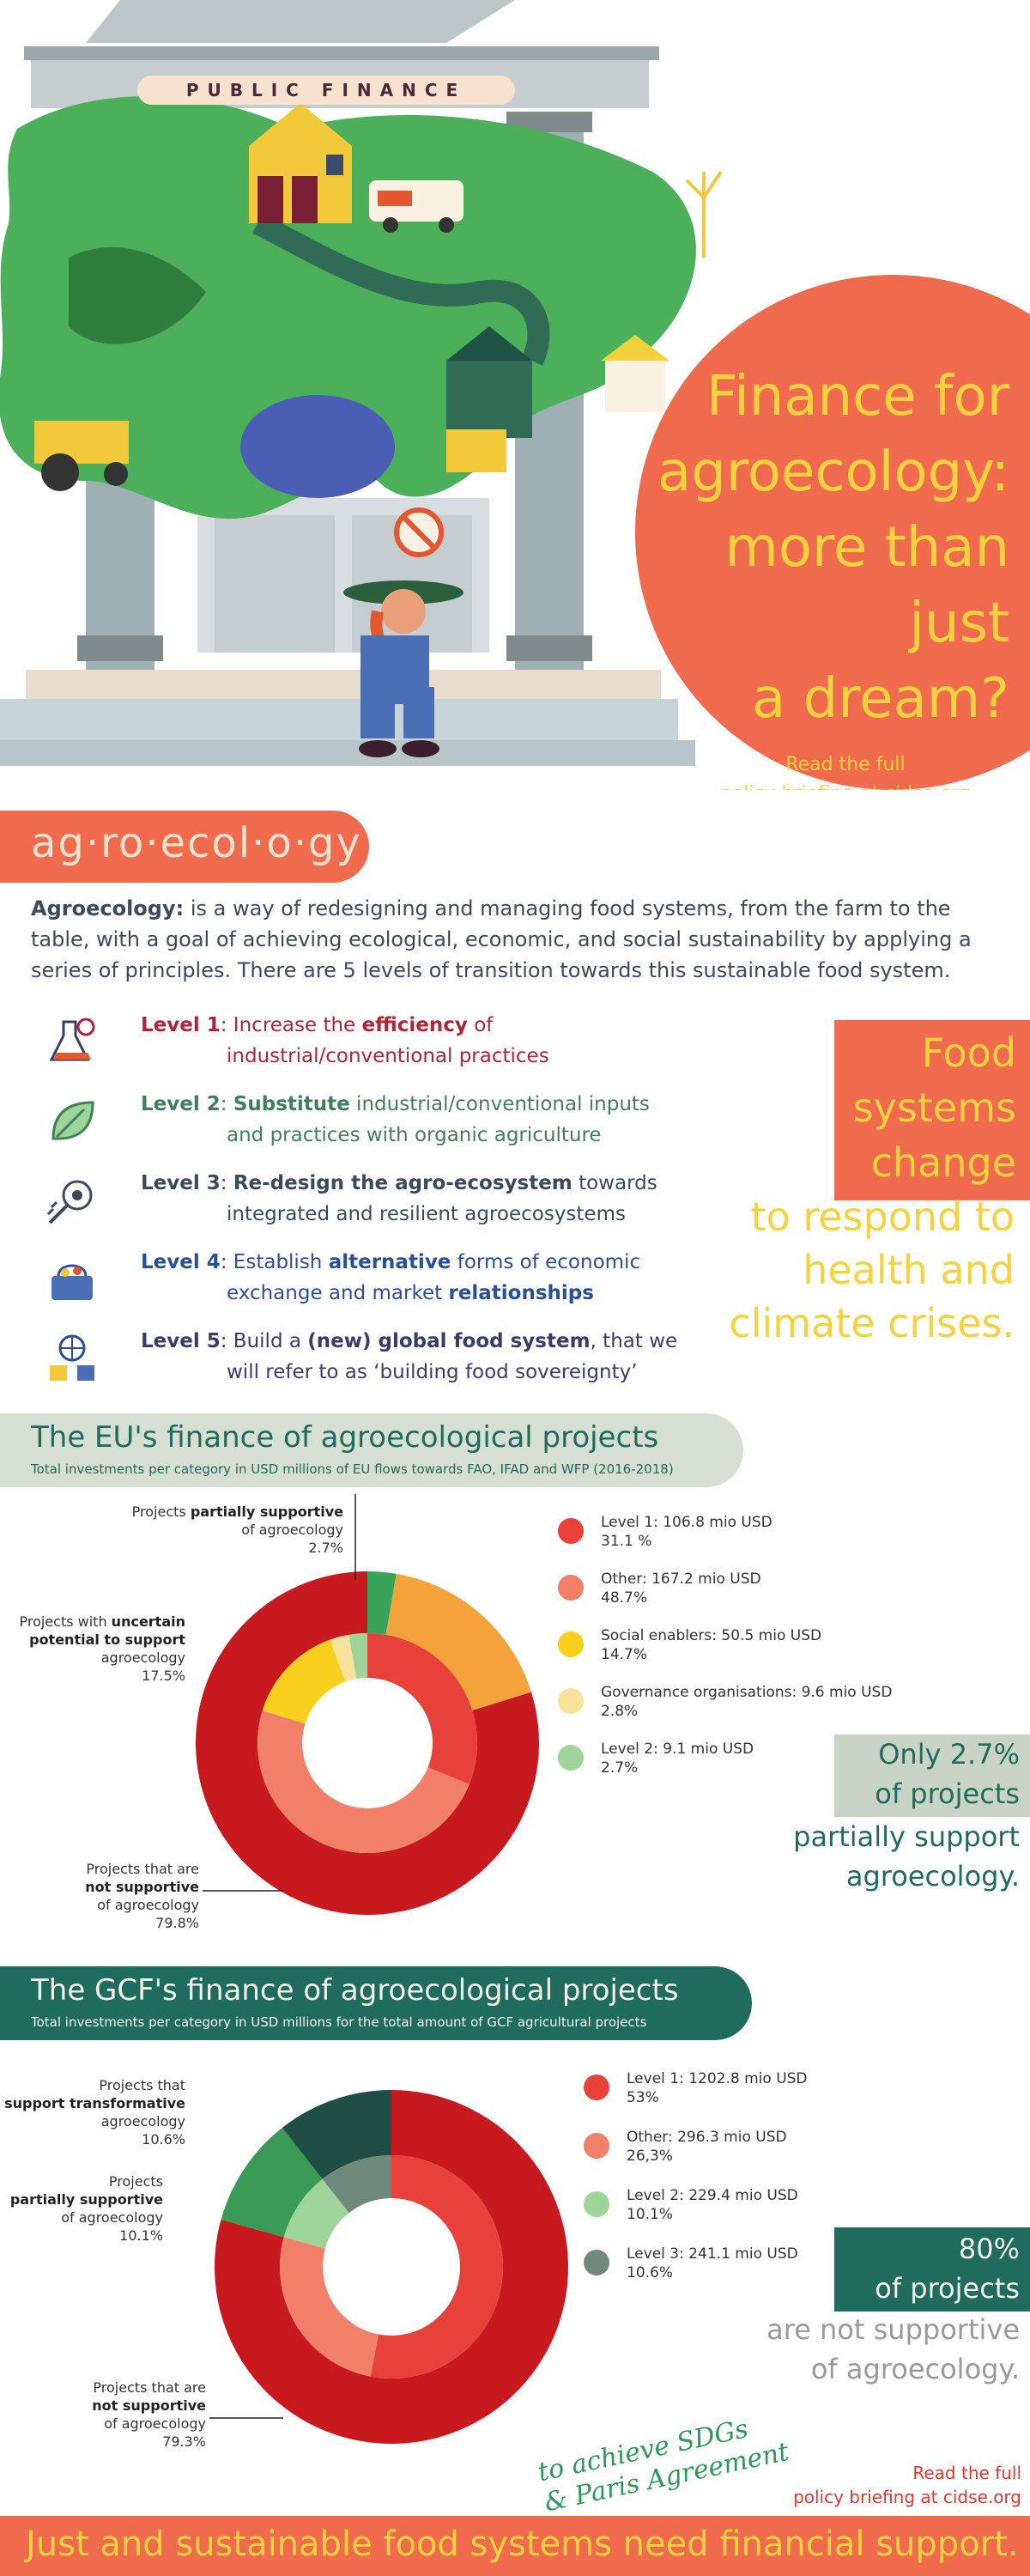  Describe the element at coordinates (266, 1512) in the screenshot. I see `ann-bold: partially supportive` at that location.